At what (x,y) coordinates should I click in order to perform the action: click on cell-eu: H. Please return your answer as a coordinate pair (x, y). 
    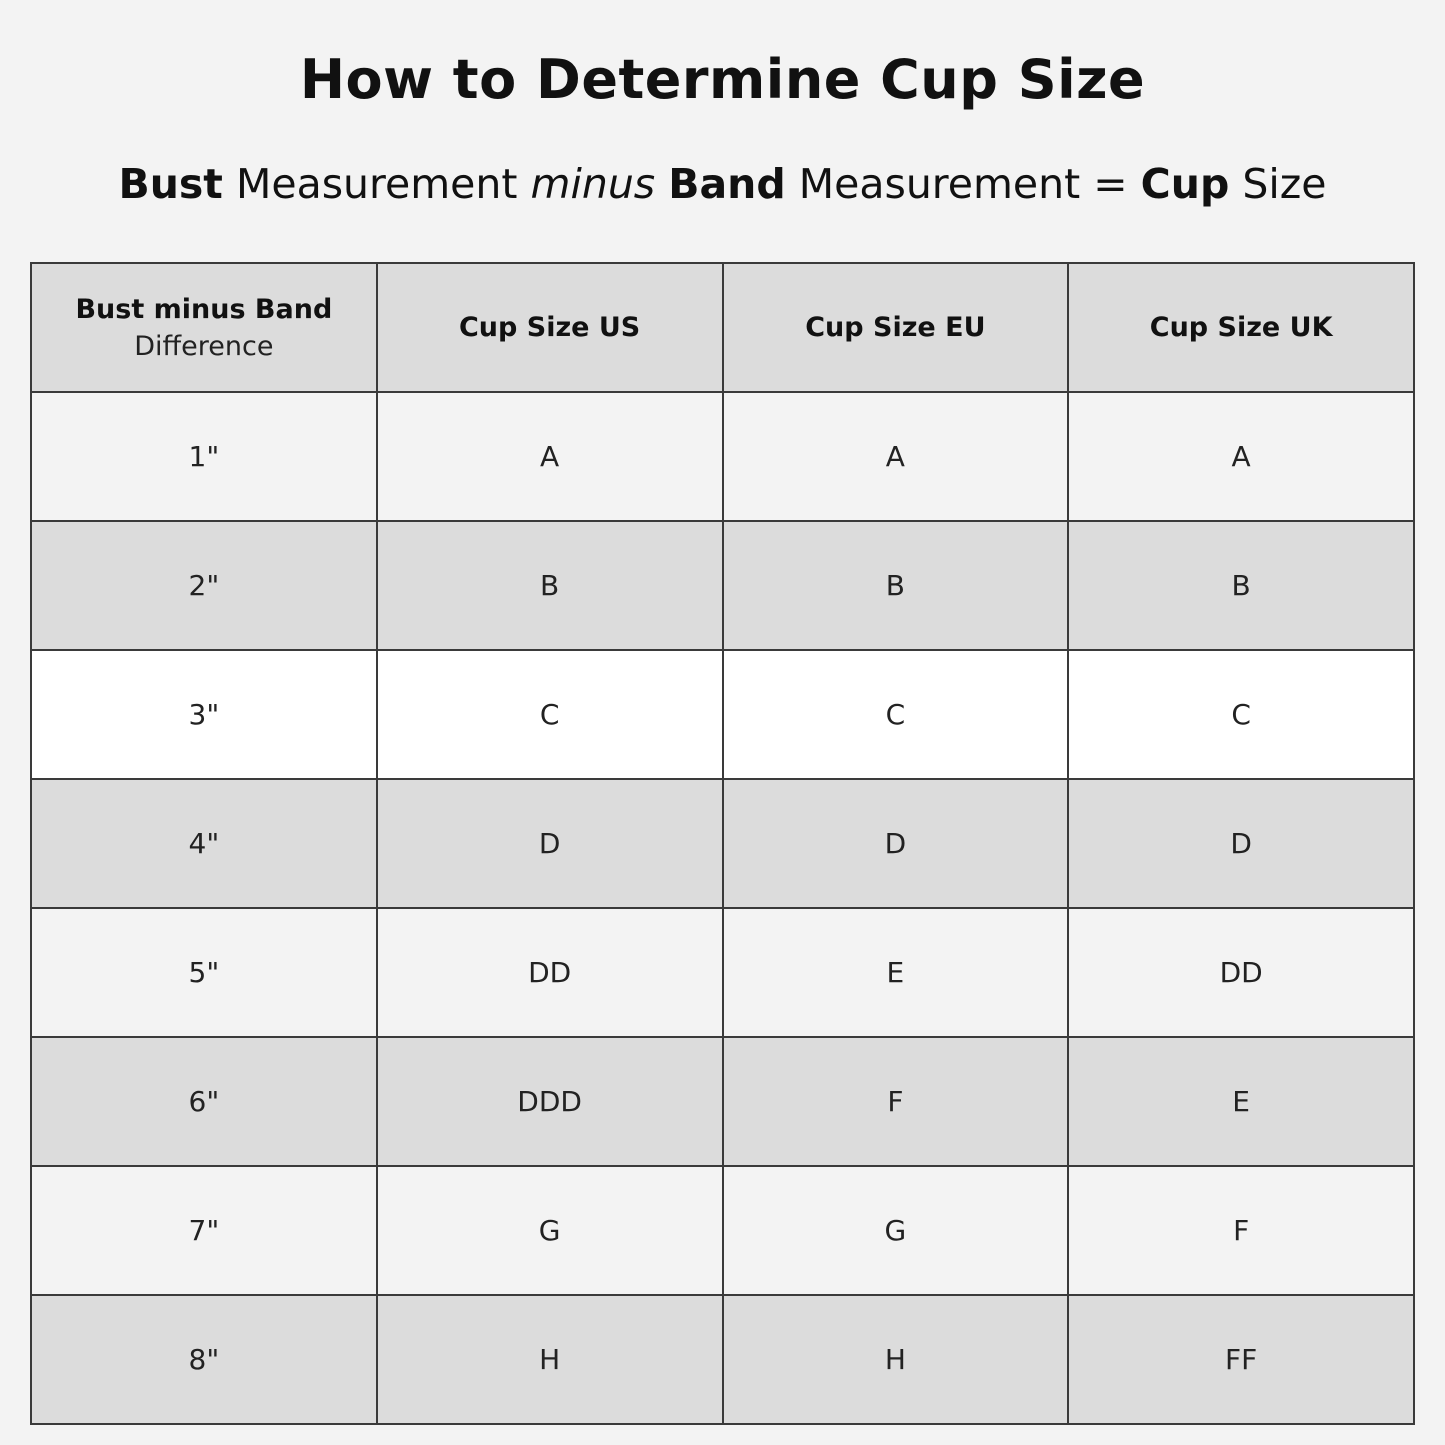
    Looking at the image, I should click on (895, 1359).